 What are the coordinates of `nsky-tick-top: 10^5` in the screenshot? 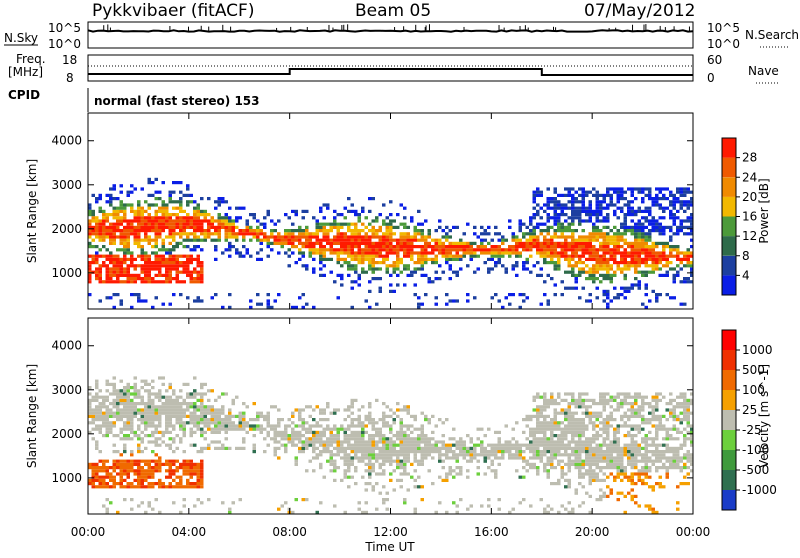 It's located at (64, 28).